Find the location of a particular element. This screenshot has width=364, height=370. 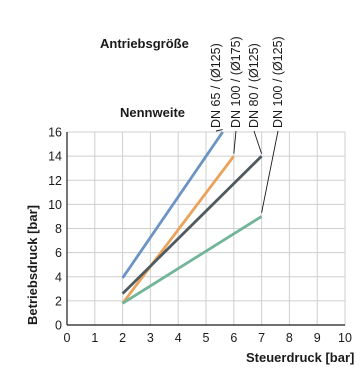

x-tick-label: 2 is located at coordinates (122, 338).